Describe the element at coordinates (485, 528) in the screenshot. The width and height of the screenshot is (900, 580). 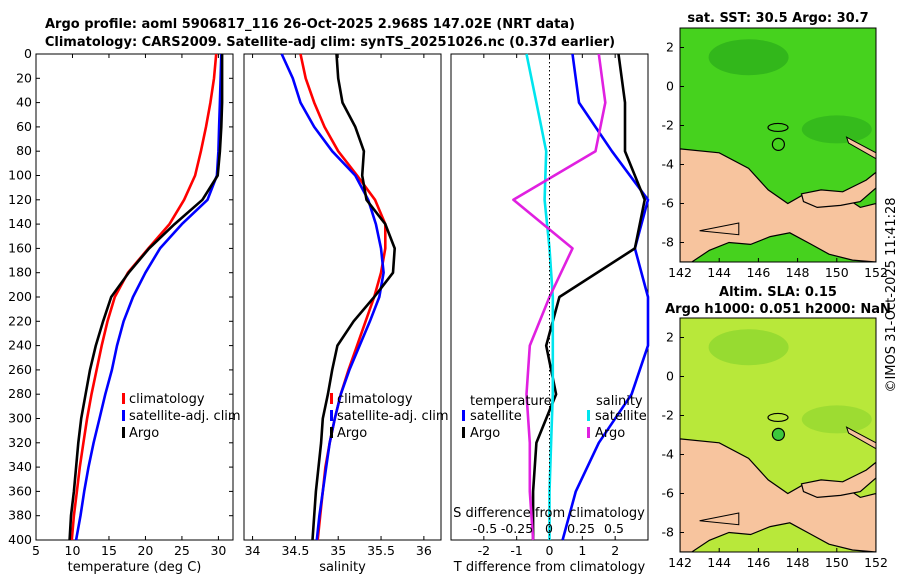
I see `top-tick-label: -0.5` at that location.